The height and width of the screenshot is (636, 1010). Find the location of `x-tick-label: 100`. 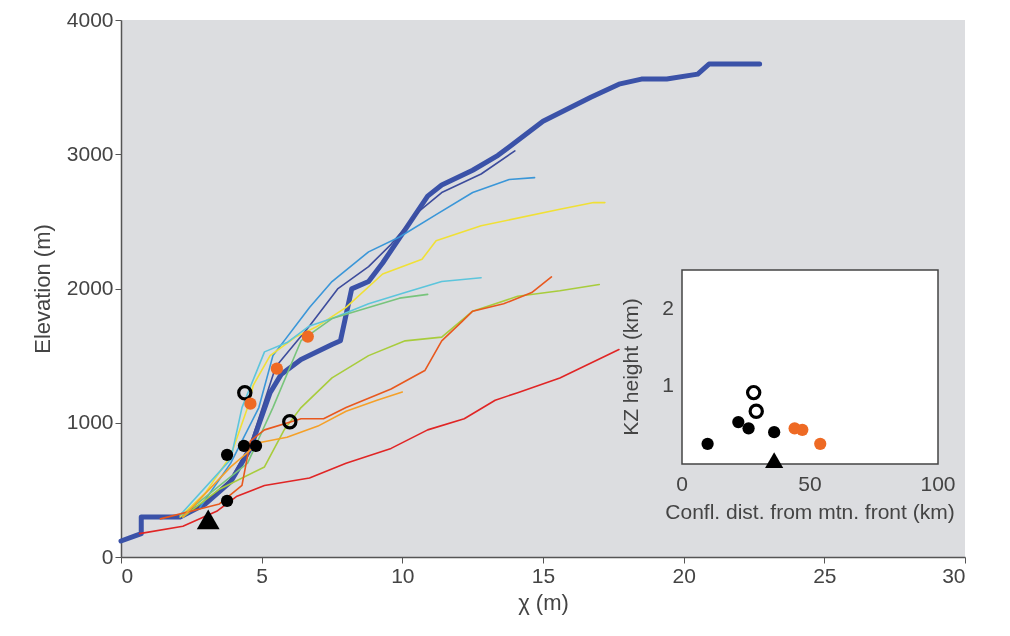

x-tick-label: 100 is located at coordinates (938, 483).